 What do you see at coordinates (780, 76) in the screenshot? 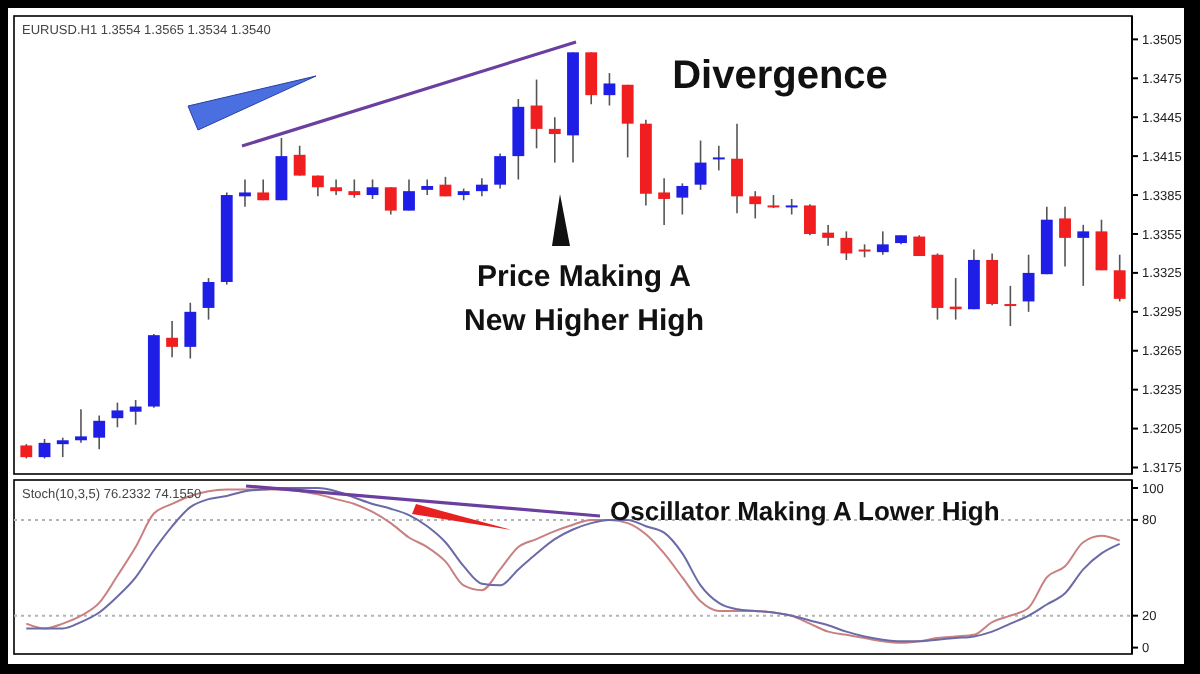
I see `annotation: Divergence` at bounding box center [780, 76].